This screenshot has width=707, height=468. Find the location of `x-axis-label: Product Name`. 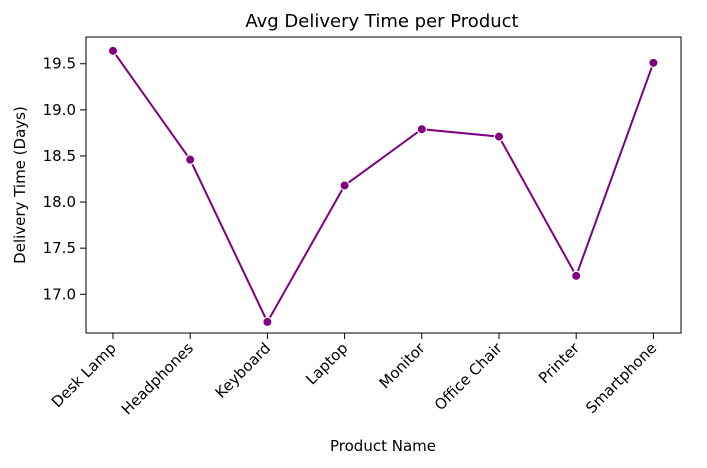

x-axis-label: Product Name is located at coordinates (383, 446).